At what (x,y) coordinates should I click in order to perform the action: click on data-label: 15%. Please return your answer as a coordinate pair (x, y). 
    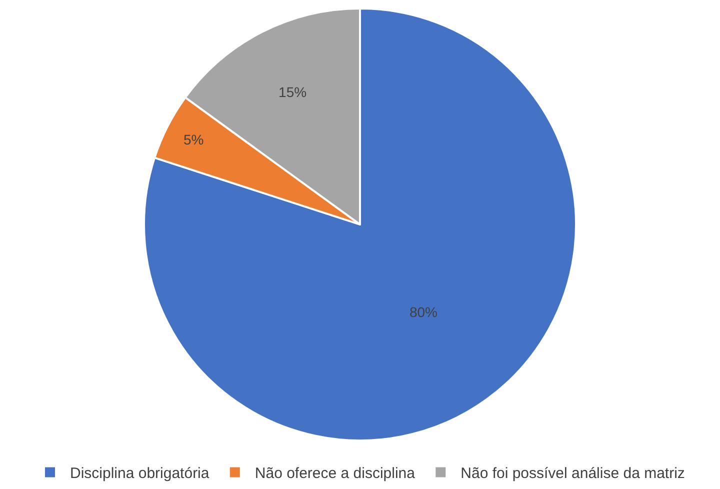
    Looking at the image, I should click on (292, 92).